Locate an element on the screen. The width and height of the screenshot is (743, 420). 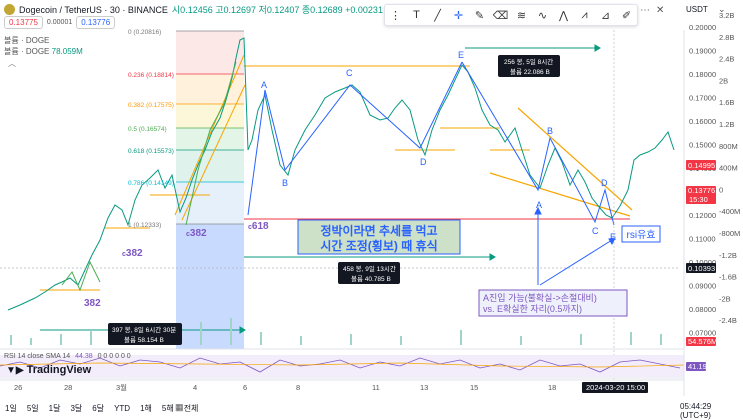
rsi-value: 44.38 is located at coordinates (84, 356).